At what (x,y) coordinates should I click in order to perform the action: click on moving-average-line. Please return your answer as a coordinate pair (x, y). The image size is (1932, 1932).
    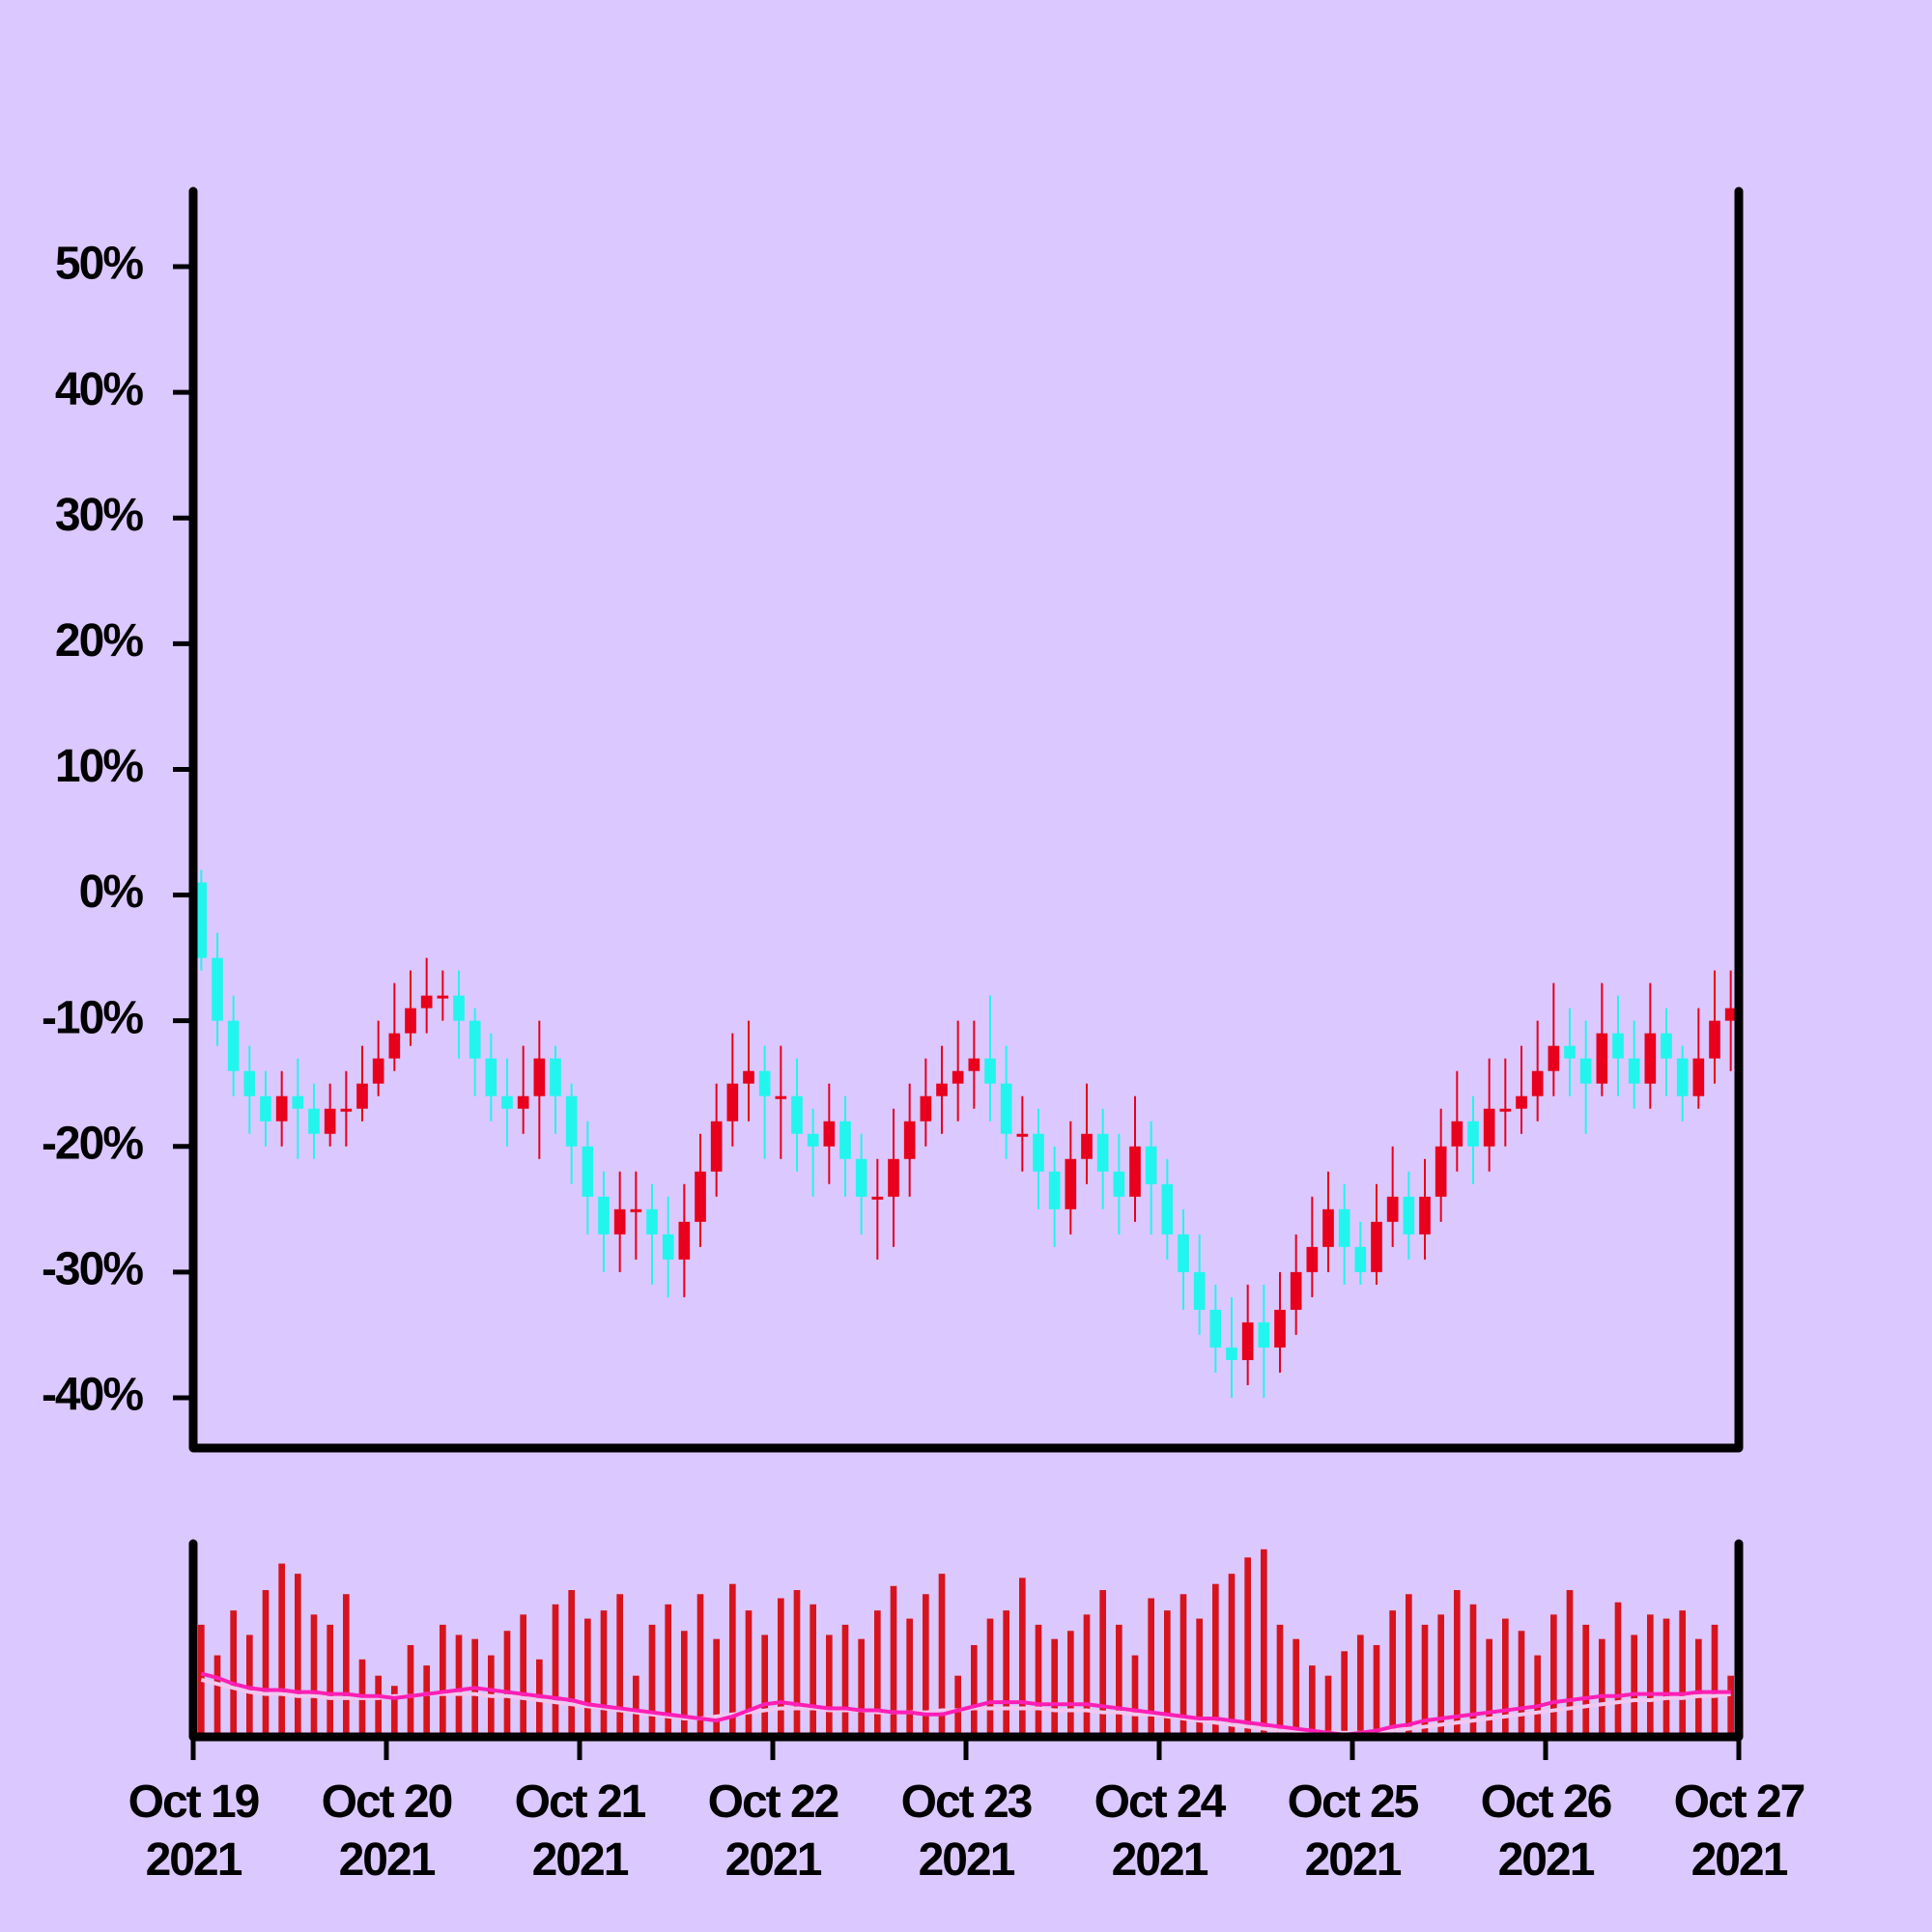
    Looking at the image, I should click on (965, 1704).